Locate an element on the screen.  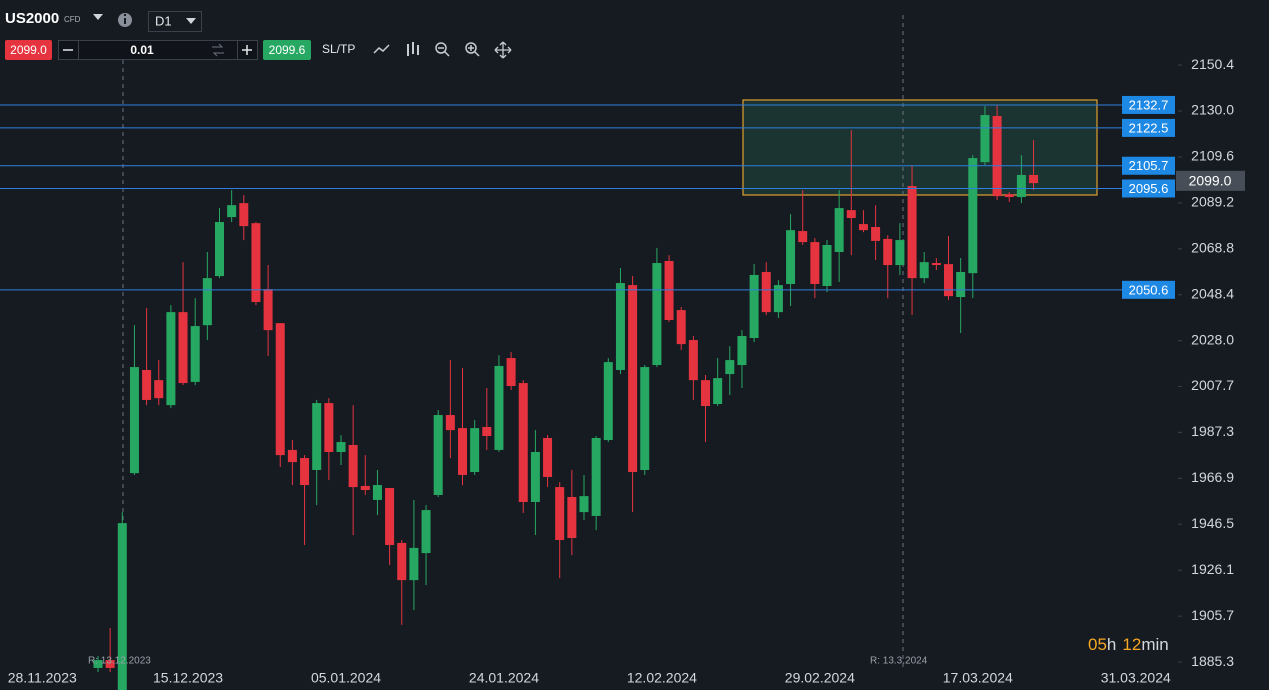
price-line-label: 2050.6 is located at coordinates (1149, 289).